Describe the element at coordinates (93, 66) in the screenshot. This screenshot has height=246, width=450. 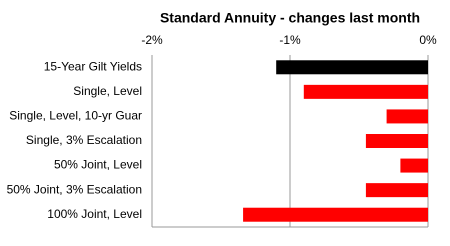
I see `y-tick-label: 15-Year Gilt Yields` at that location.